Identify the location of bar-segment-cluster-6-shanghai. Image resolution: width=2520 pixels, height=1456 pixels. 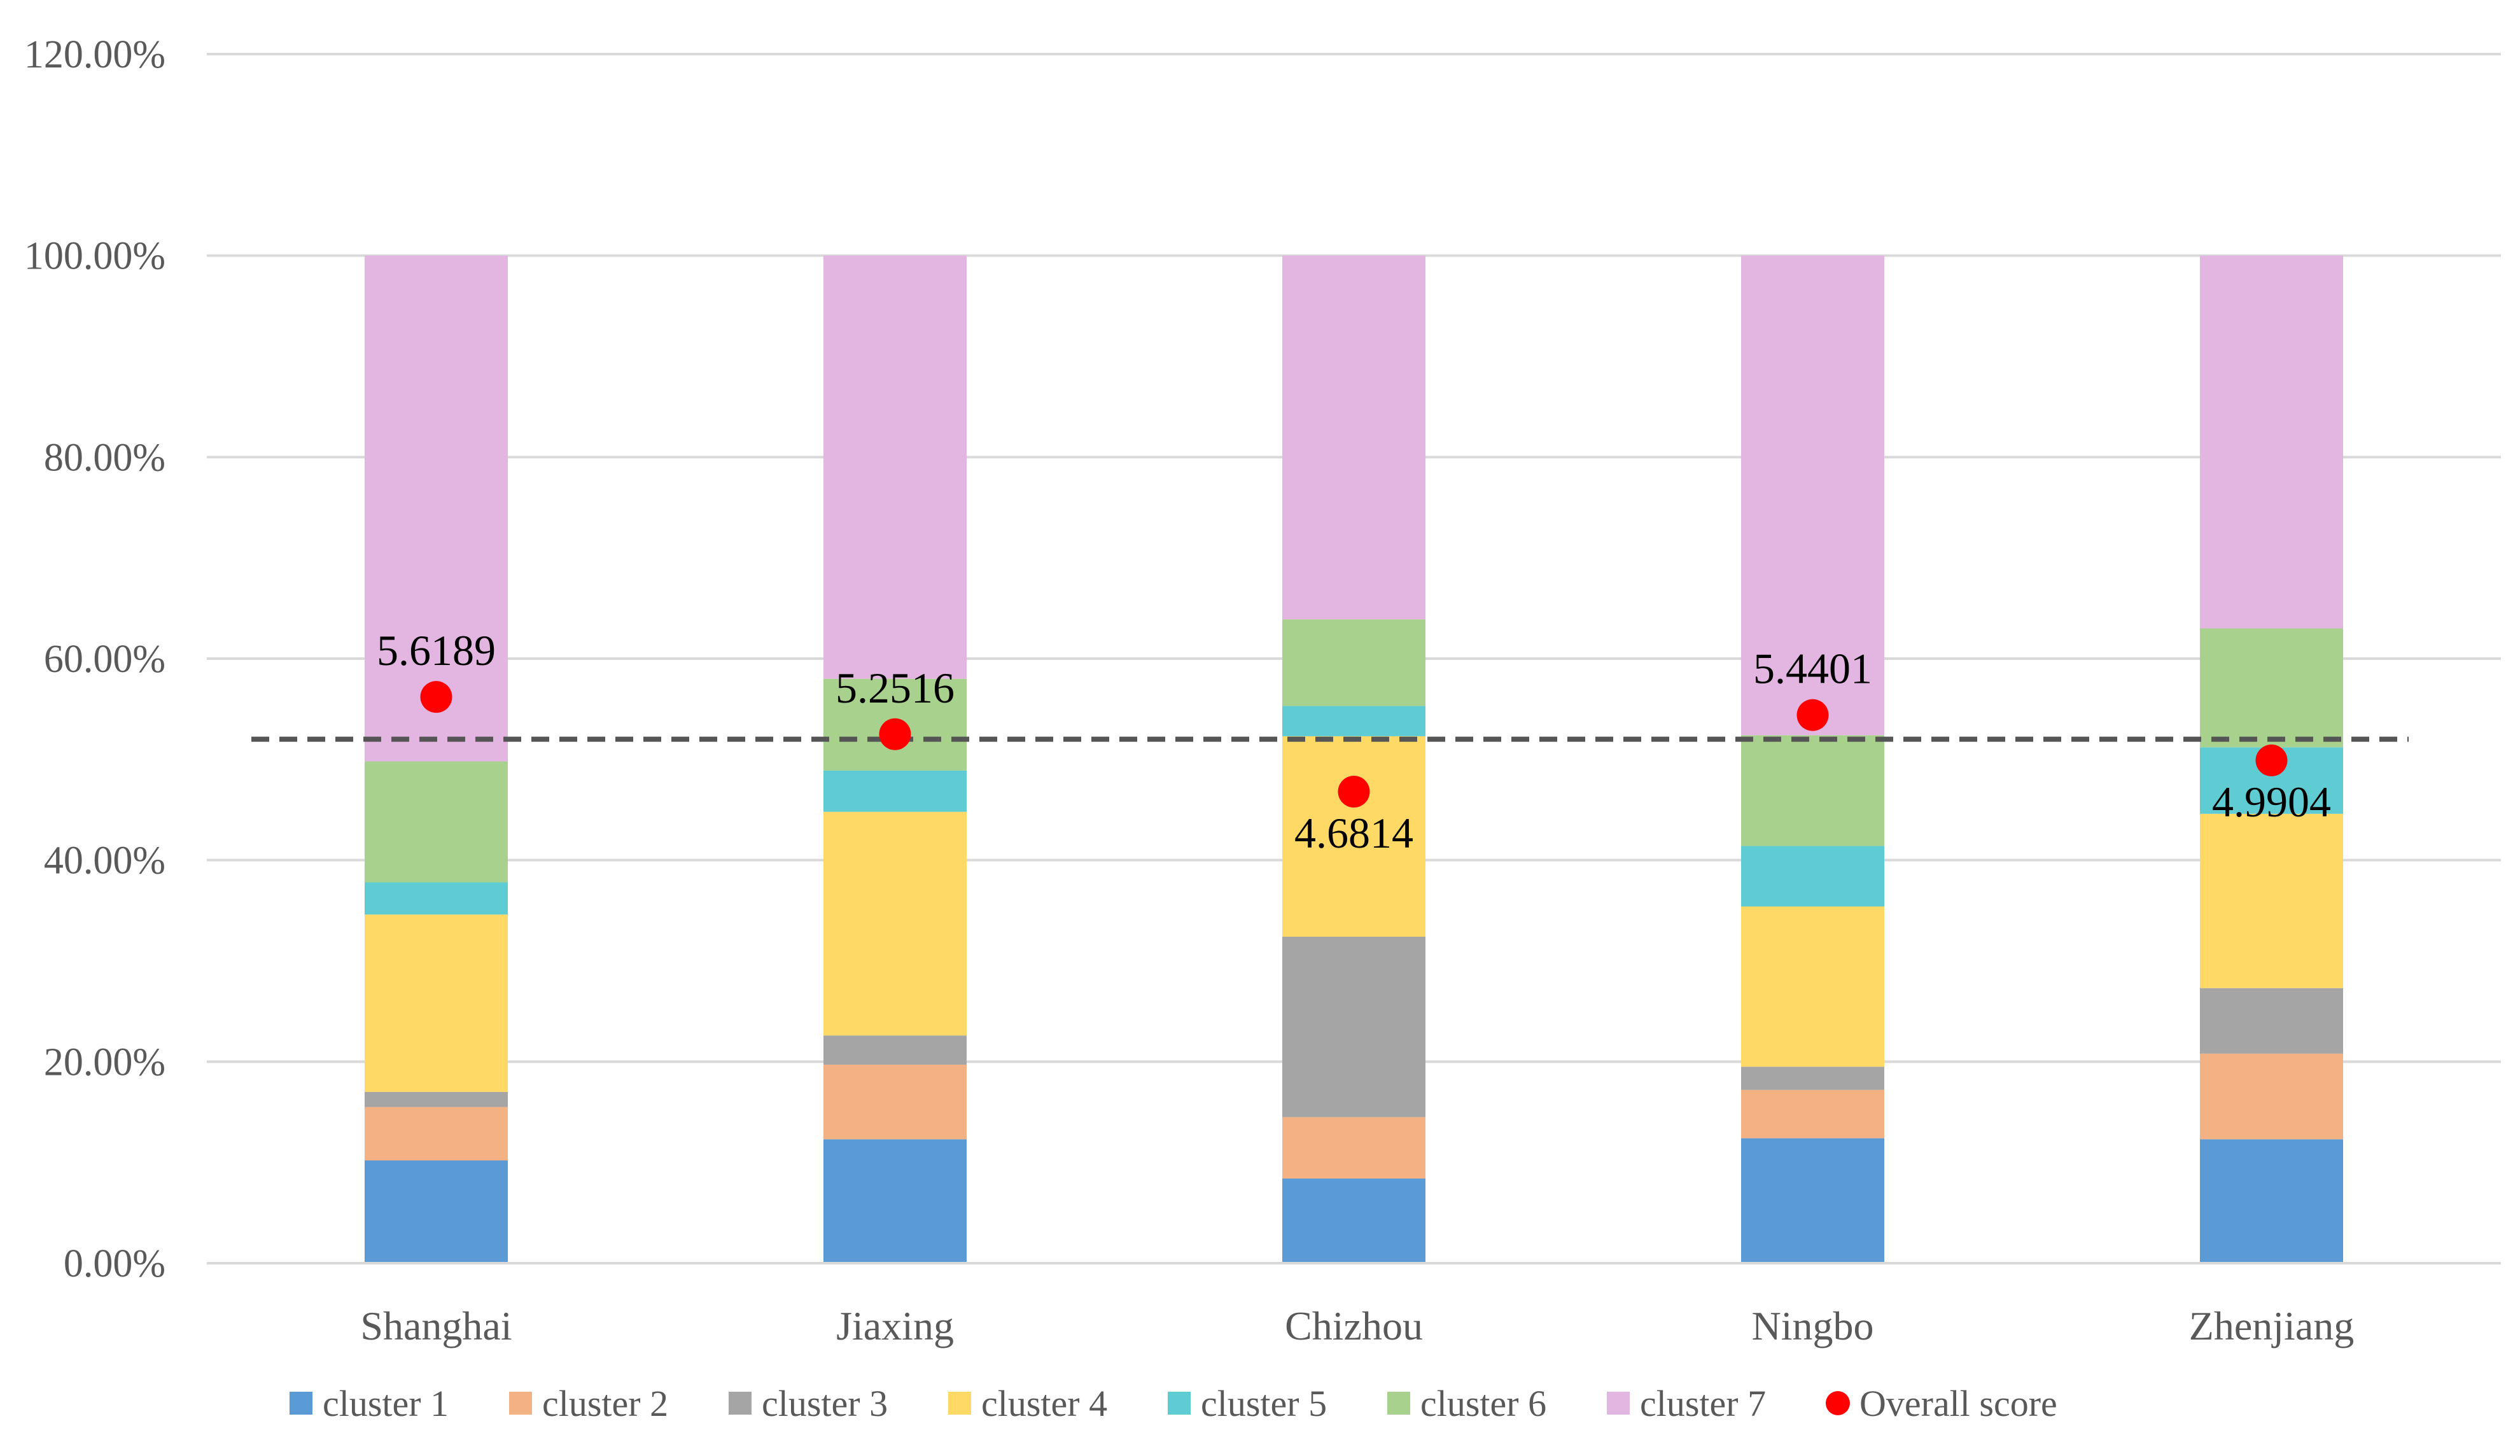
(436, 822).